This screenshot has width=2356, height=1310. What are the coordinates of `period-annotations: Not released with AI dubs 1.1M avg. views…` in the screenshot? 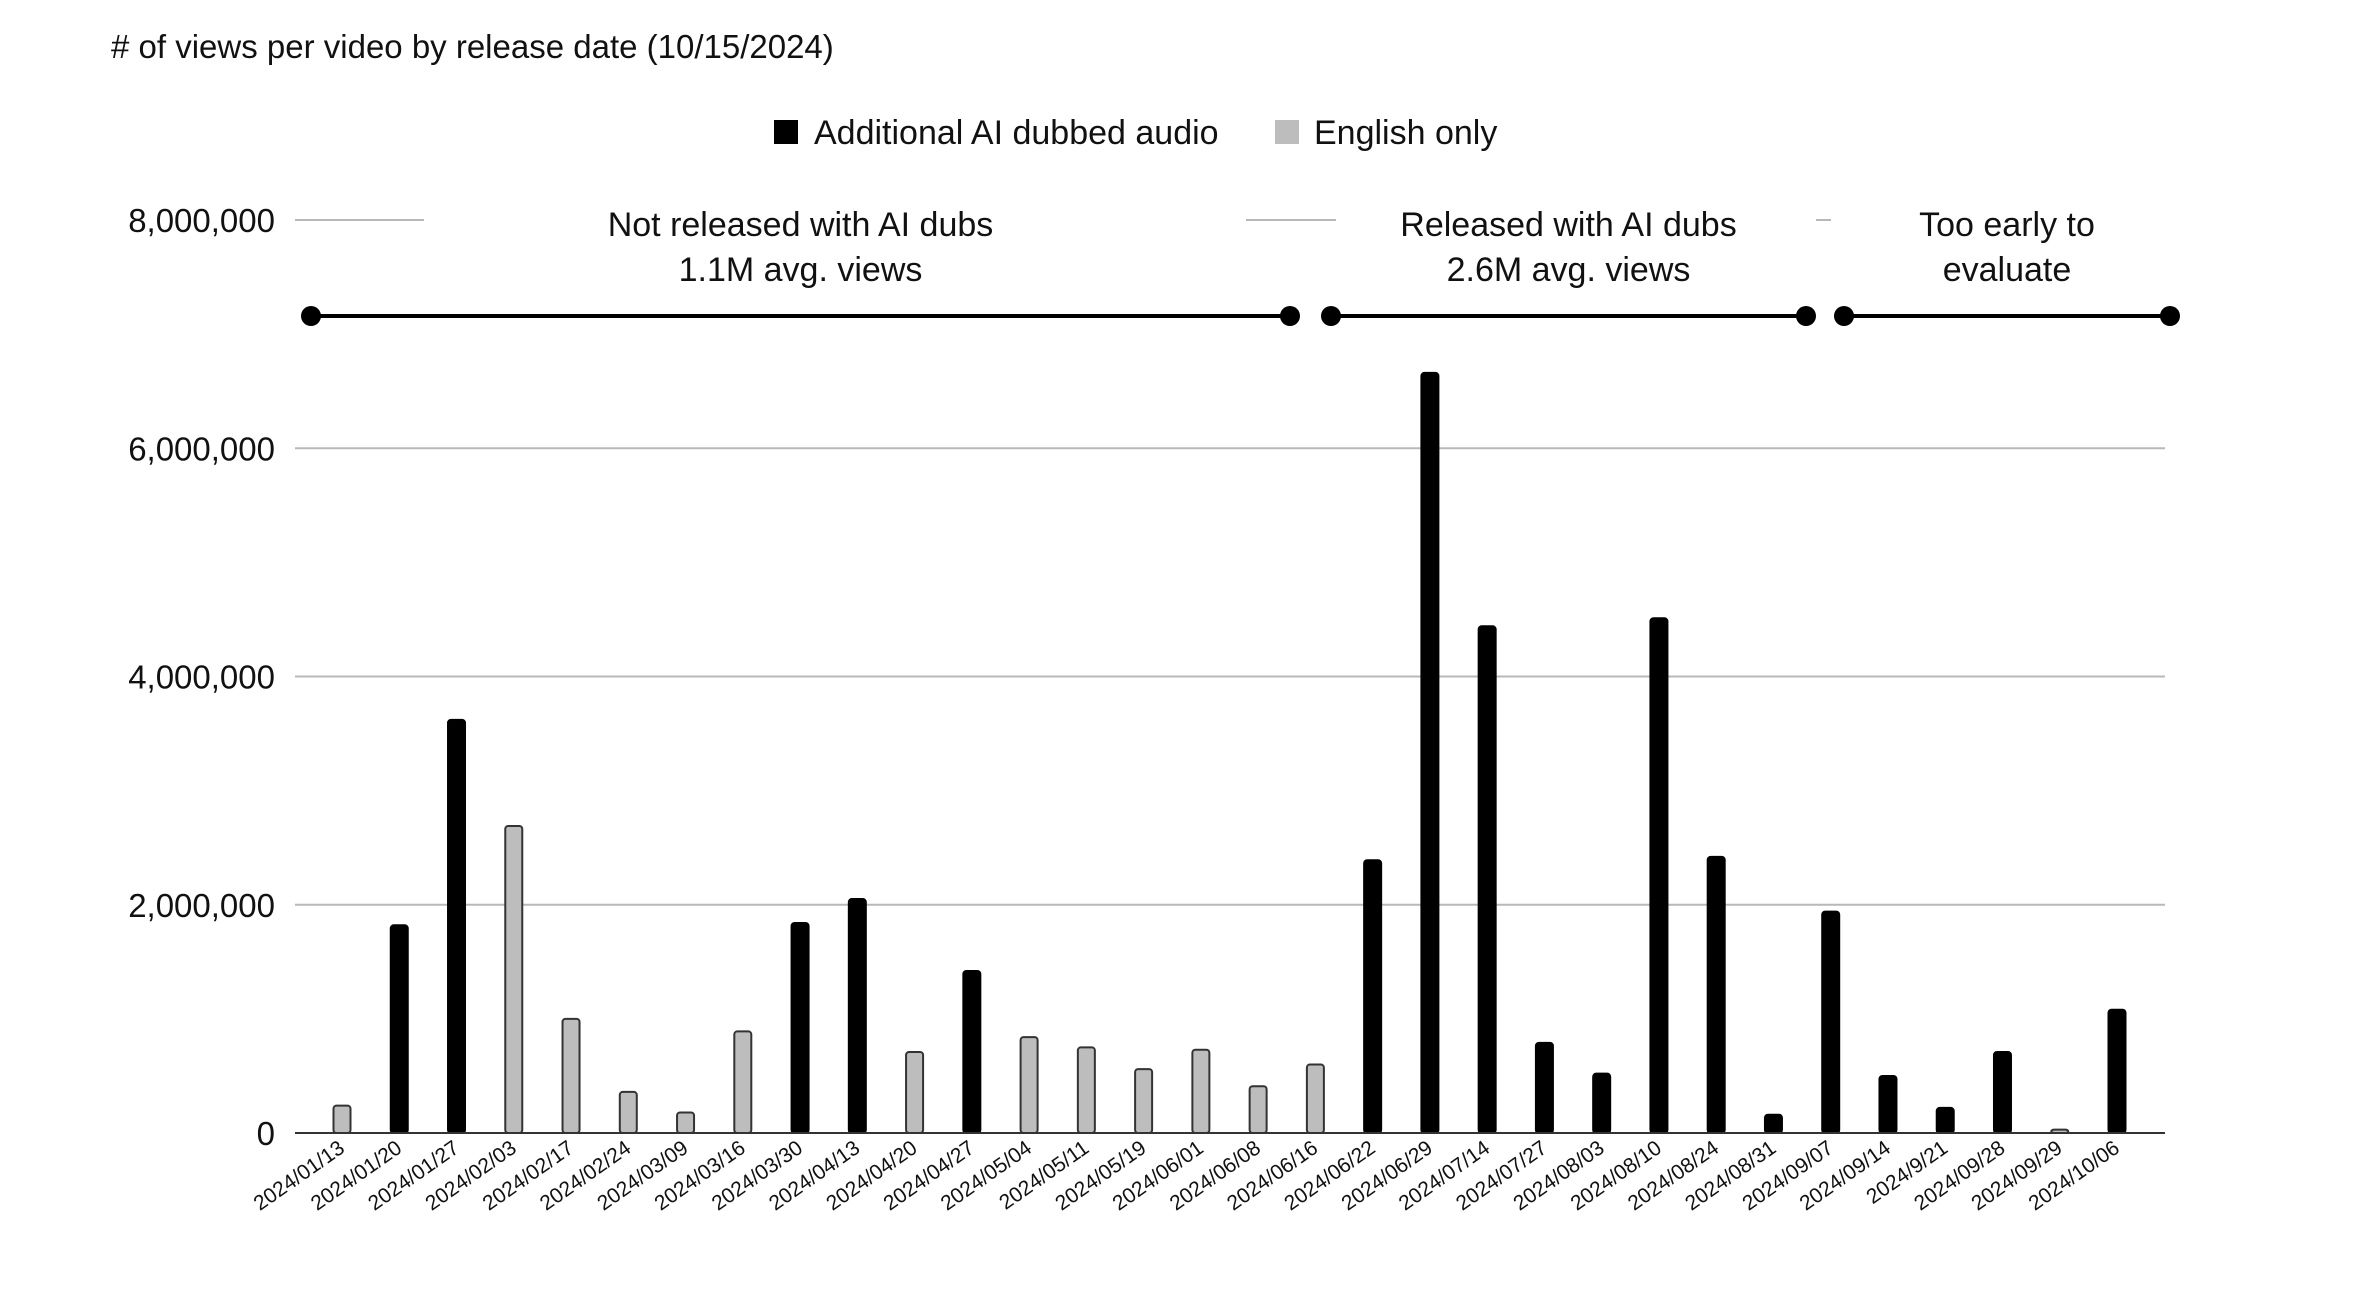 It's located at (1240, 266).